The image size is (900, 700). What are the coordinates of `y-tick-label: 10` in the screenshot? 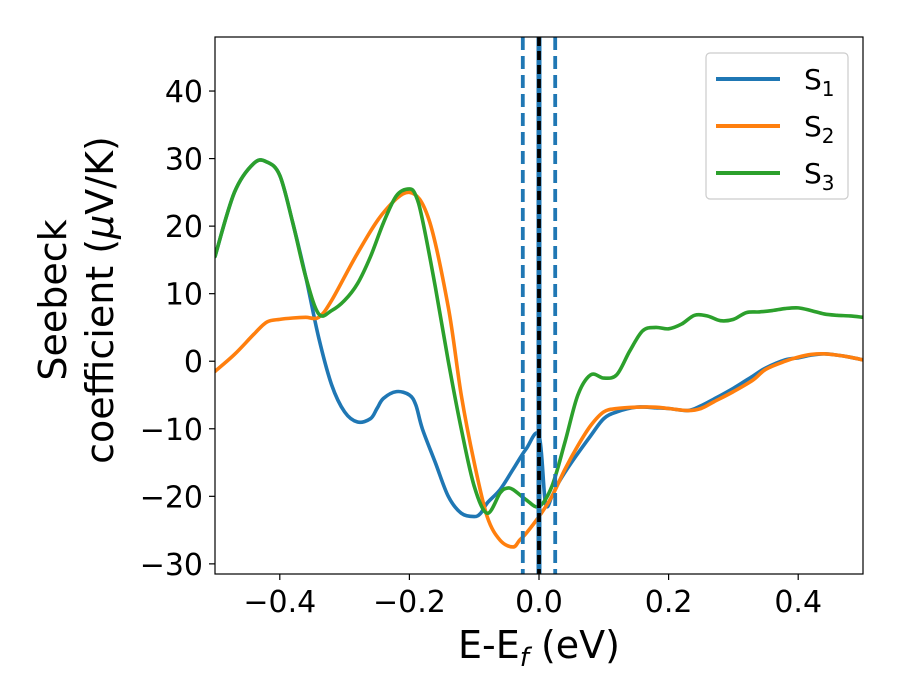 It's located at (184, 295).